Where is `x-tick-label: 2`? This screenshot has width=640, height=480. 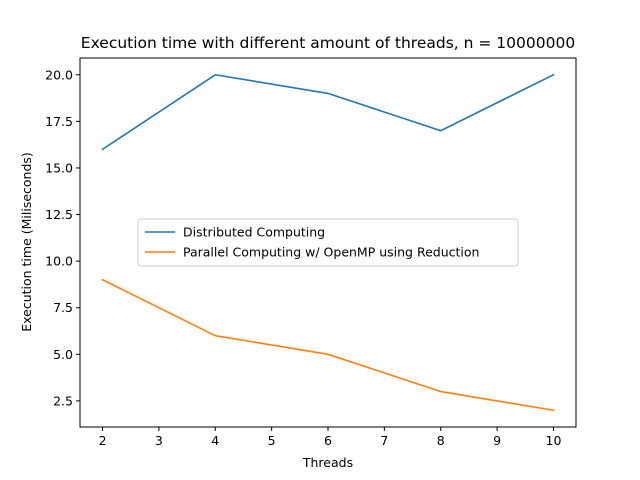
x-tick-label: 2 is located at coordinates (103, 440).